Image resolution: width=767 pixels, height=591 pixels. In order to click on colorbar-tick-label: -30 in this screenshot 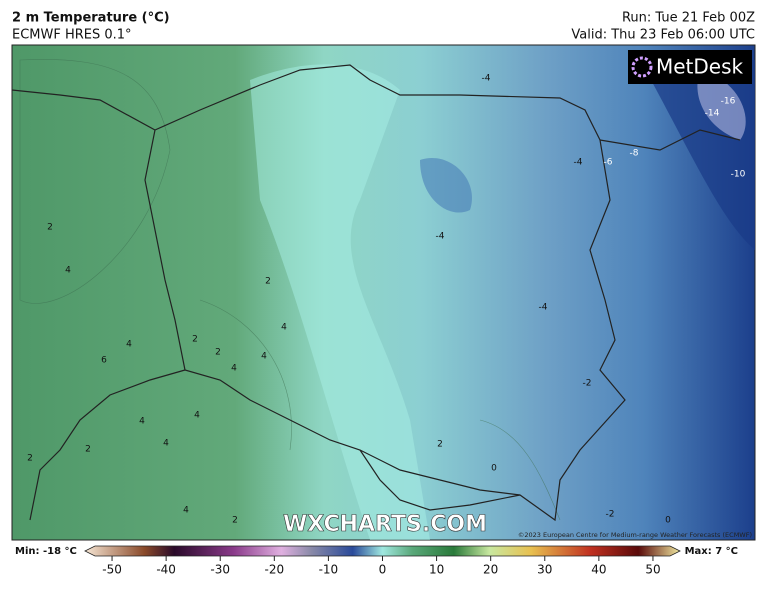, I will do `click(220, 570)`.